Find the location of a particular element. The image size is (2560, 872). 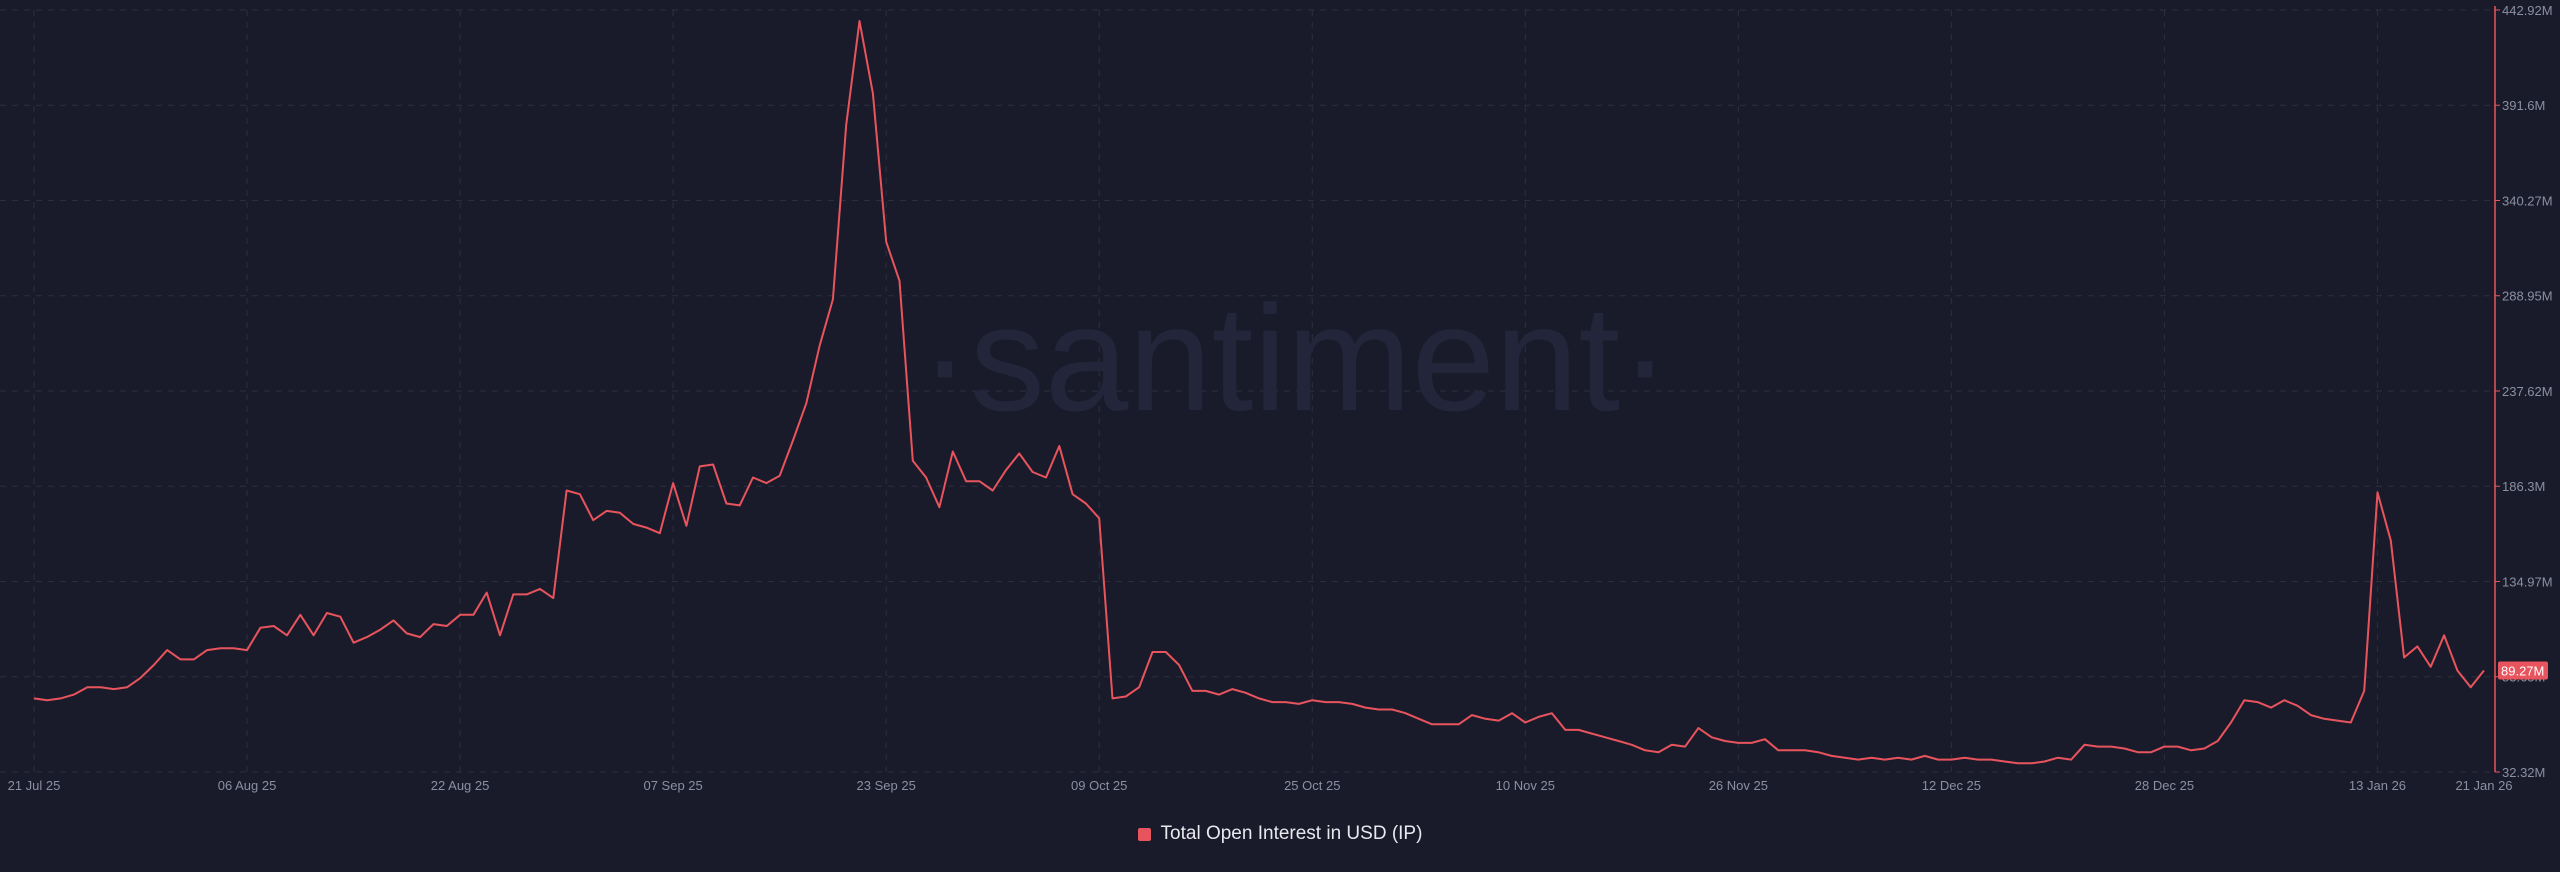

x-tick-label: 22 Aug 25 is located at coordinates (460, 785).